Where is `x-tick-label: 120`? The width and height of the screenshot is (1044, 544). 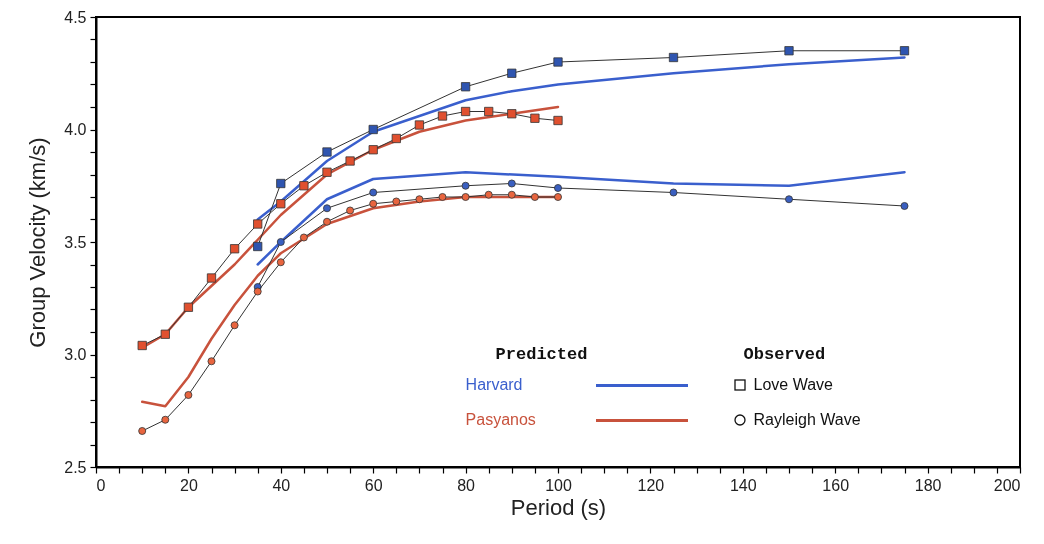
x-tick-label: 120 is located at coordinates (651, 485).